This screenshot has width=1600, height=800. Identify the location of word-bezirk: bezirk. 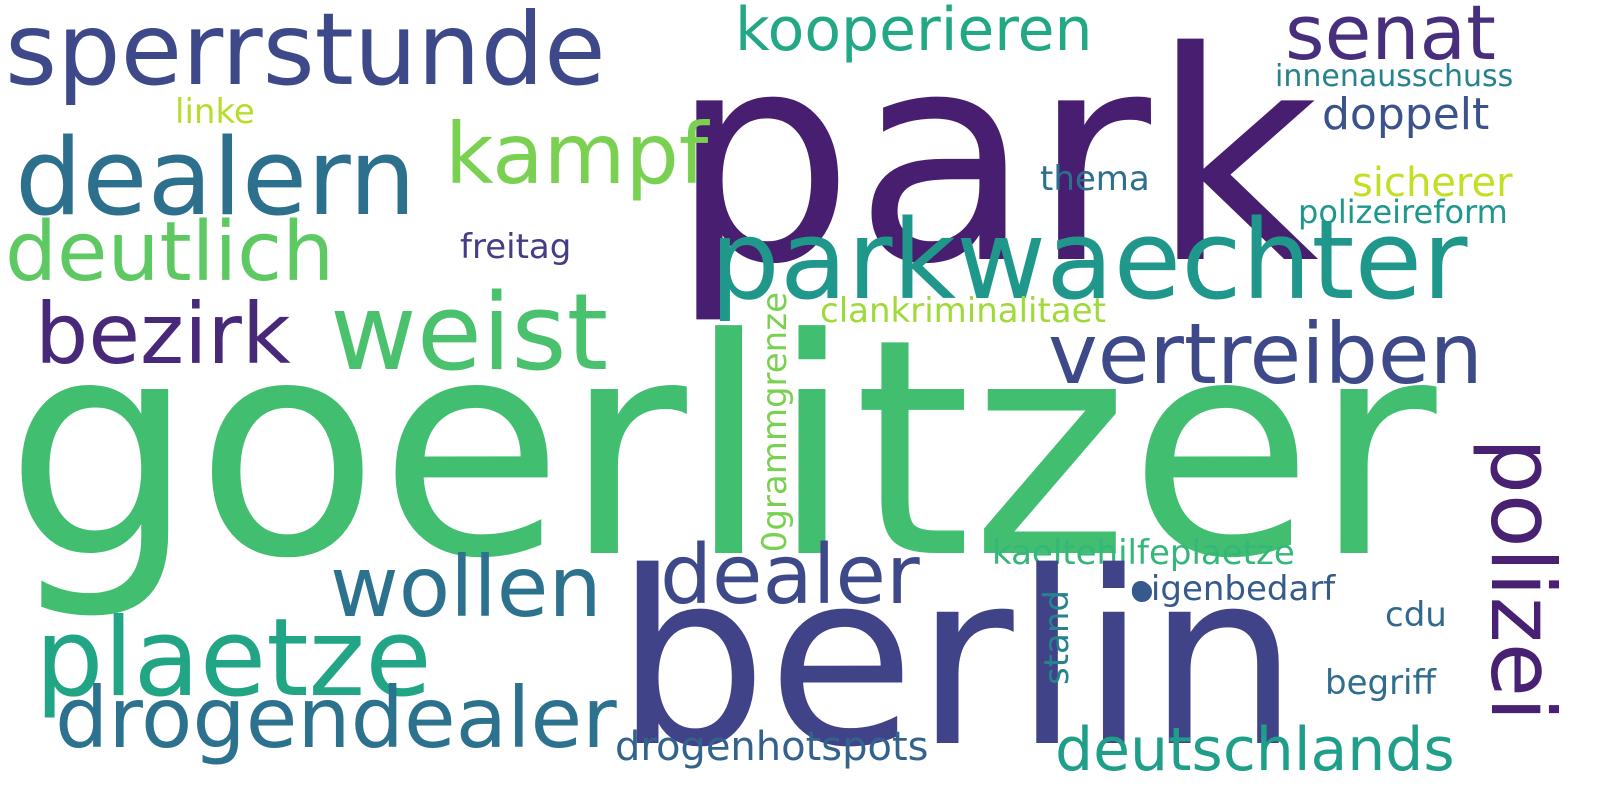
(163, 334).